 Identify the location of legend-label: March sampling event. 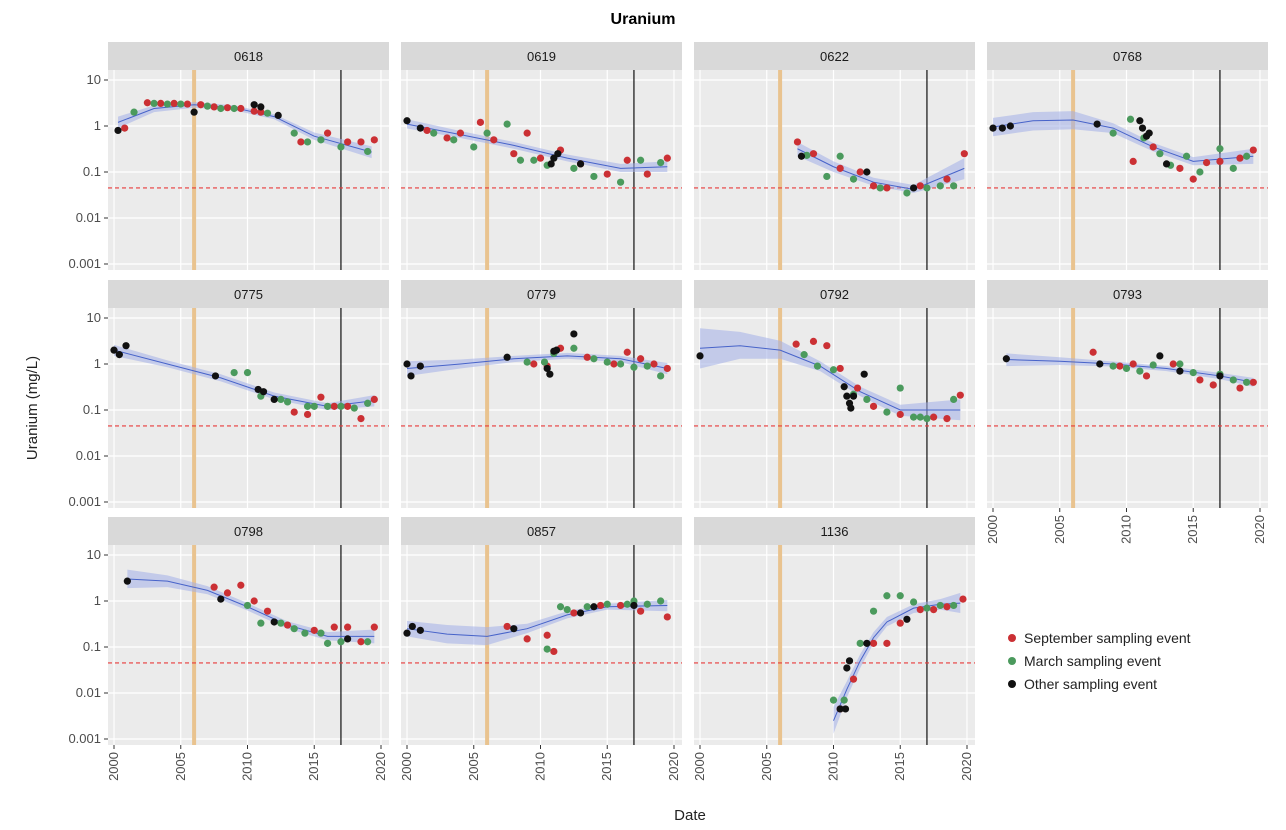
(1092, 661).